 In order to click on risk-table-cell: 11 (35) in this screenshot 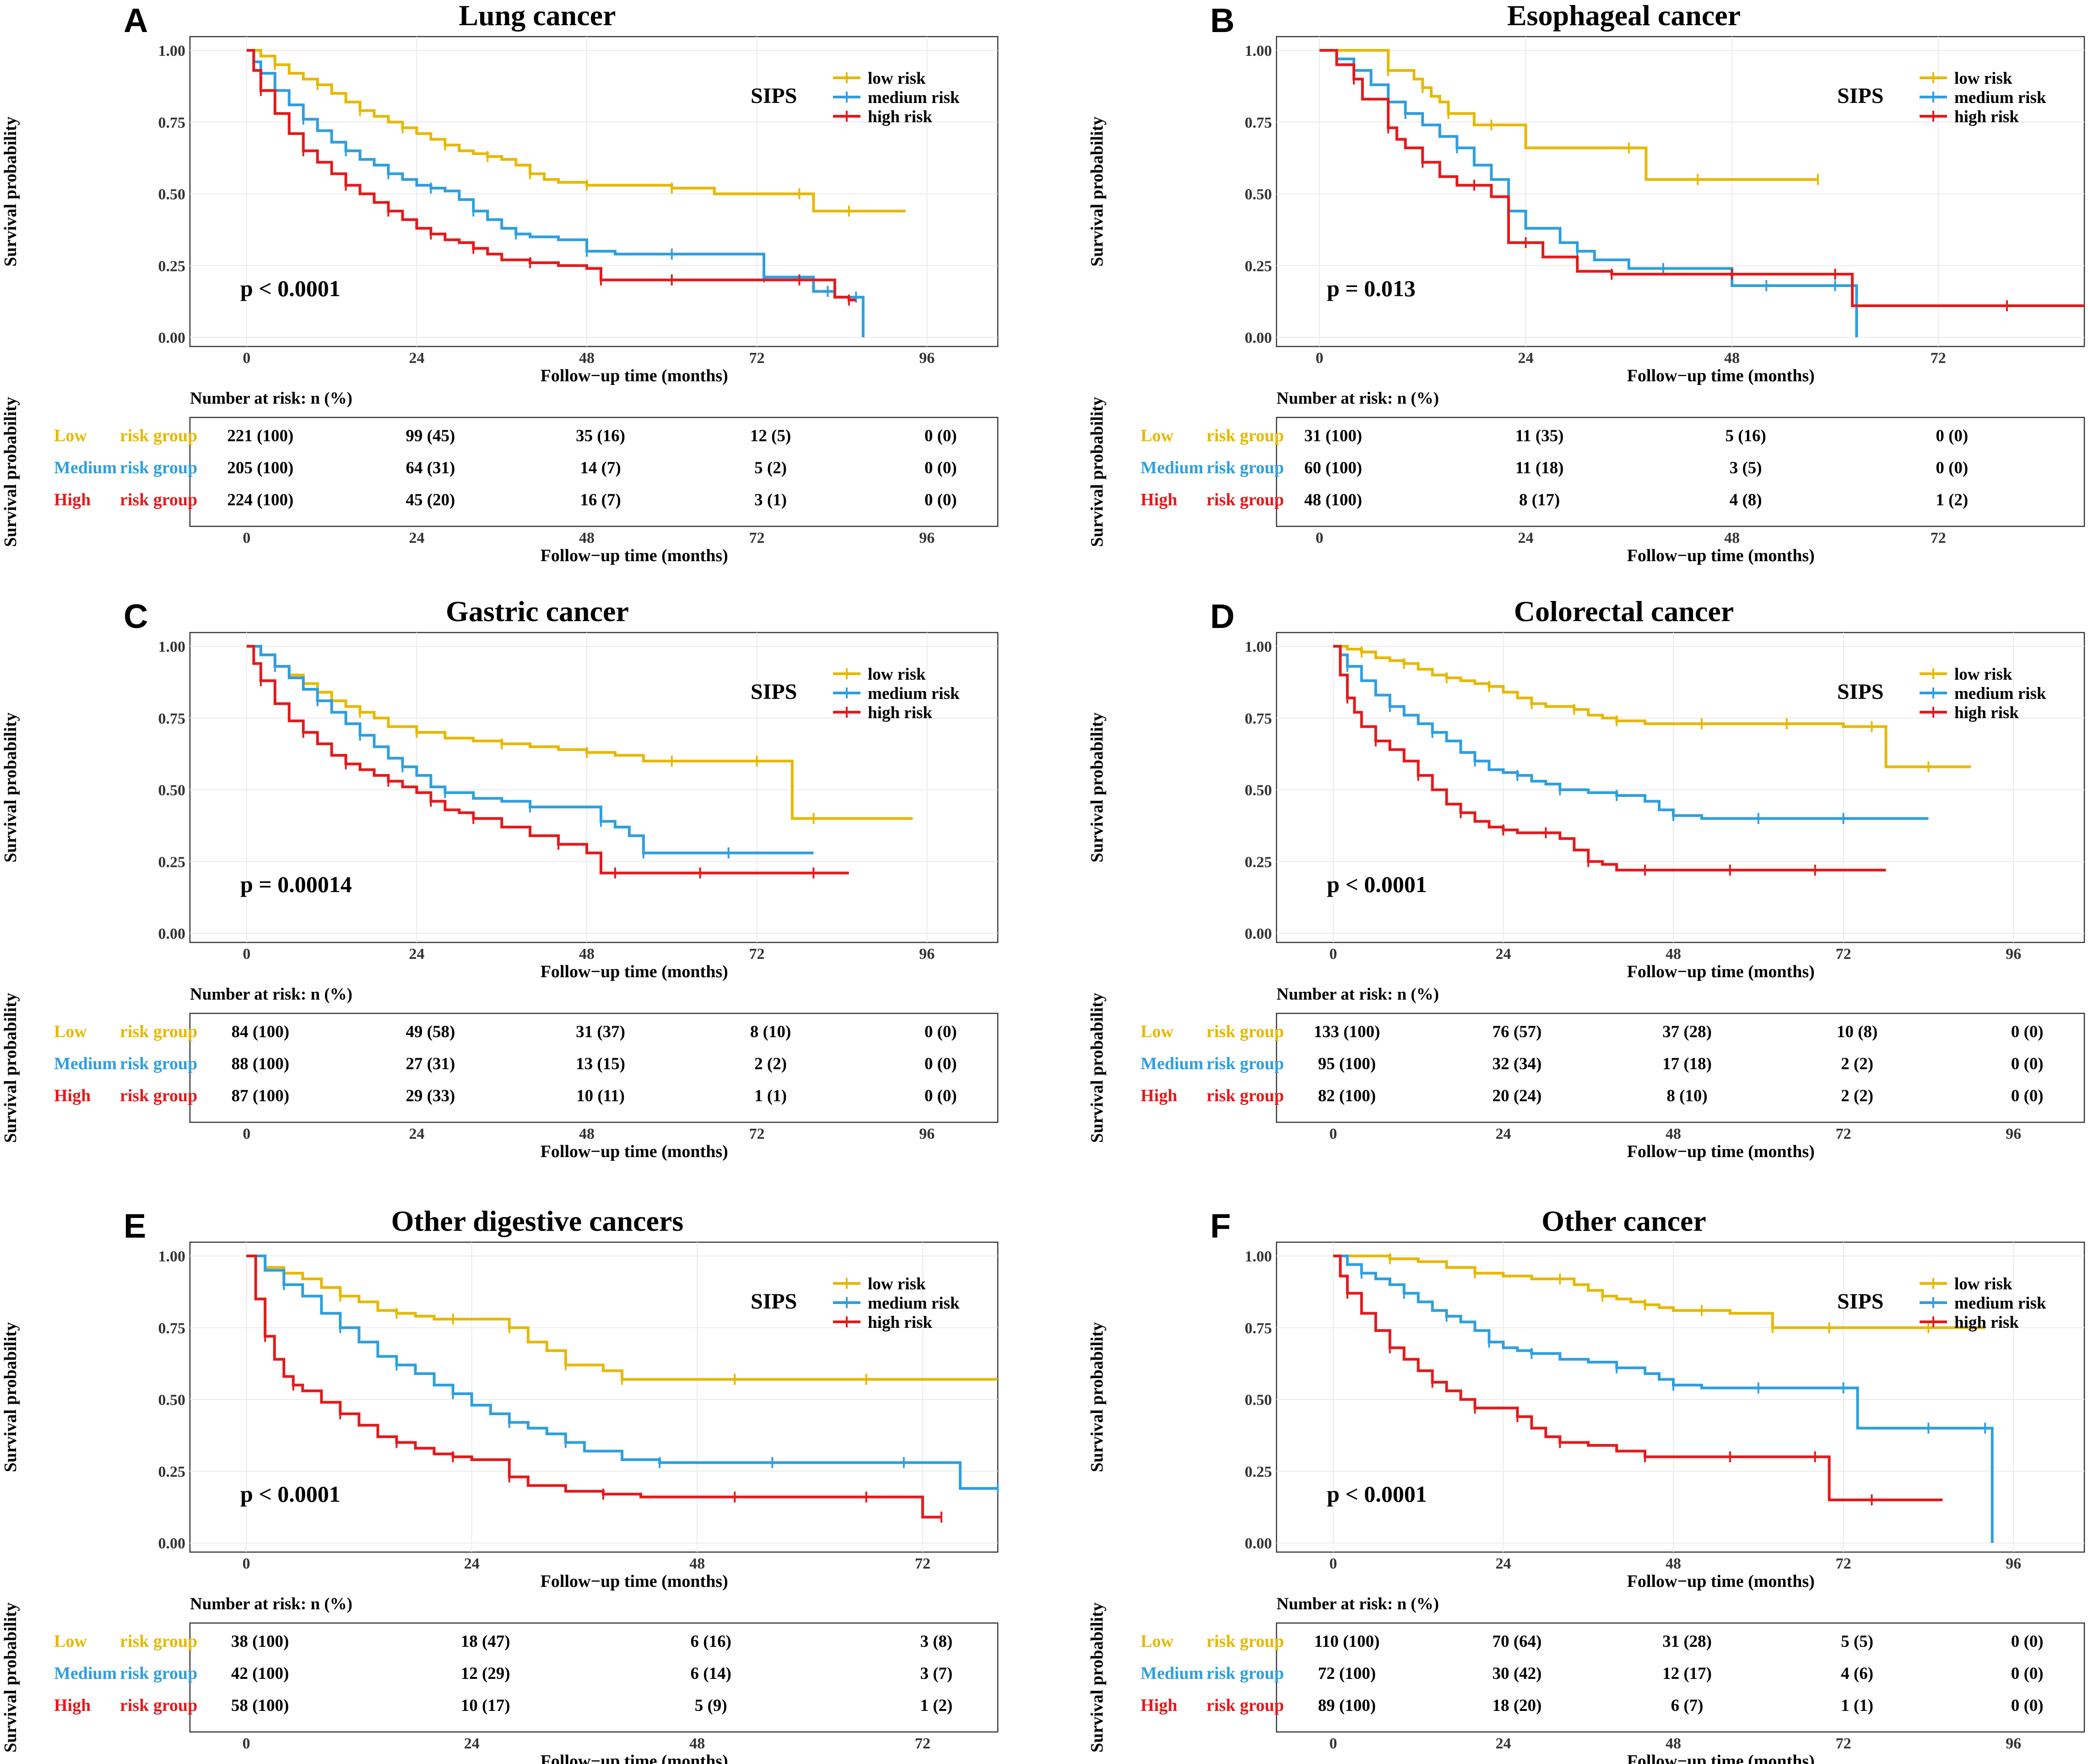, I will do `click(1539, 436)`.